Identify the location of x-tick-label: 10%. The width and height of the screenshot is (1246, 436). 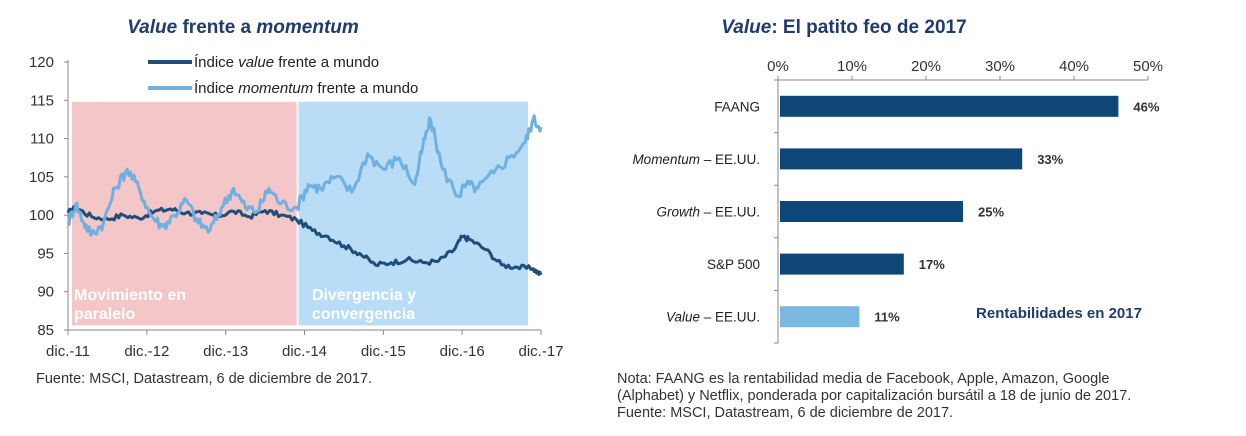
(852, 66).